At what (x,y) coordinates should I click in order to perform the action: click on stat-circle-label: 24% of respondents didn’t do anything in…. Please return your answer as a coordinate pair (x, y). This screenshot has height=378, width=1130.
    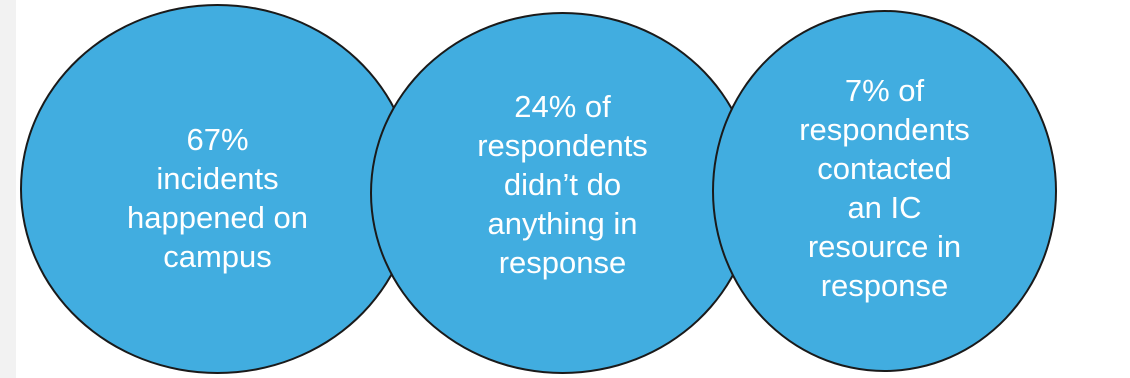
    Looking at the image, I should click on (562, 184).